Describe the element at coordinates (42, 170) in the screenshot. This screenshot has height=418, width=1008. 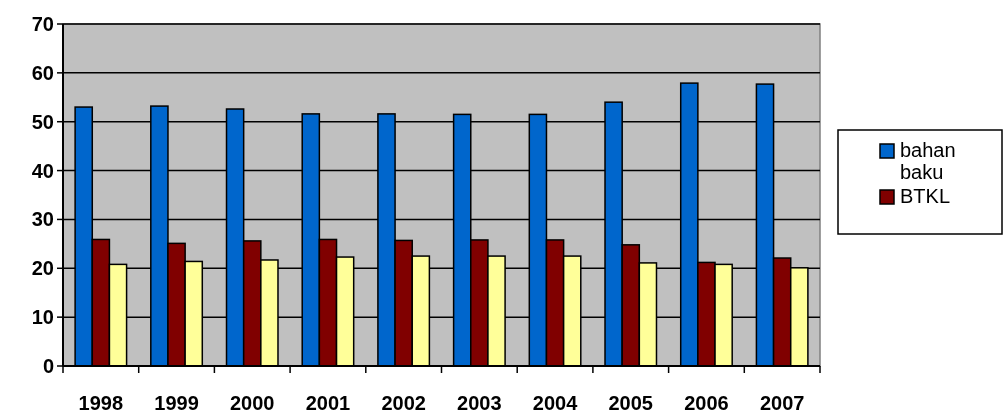
I see `y-tick-label: 40` at that location.